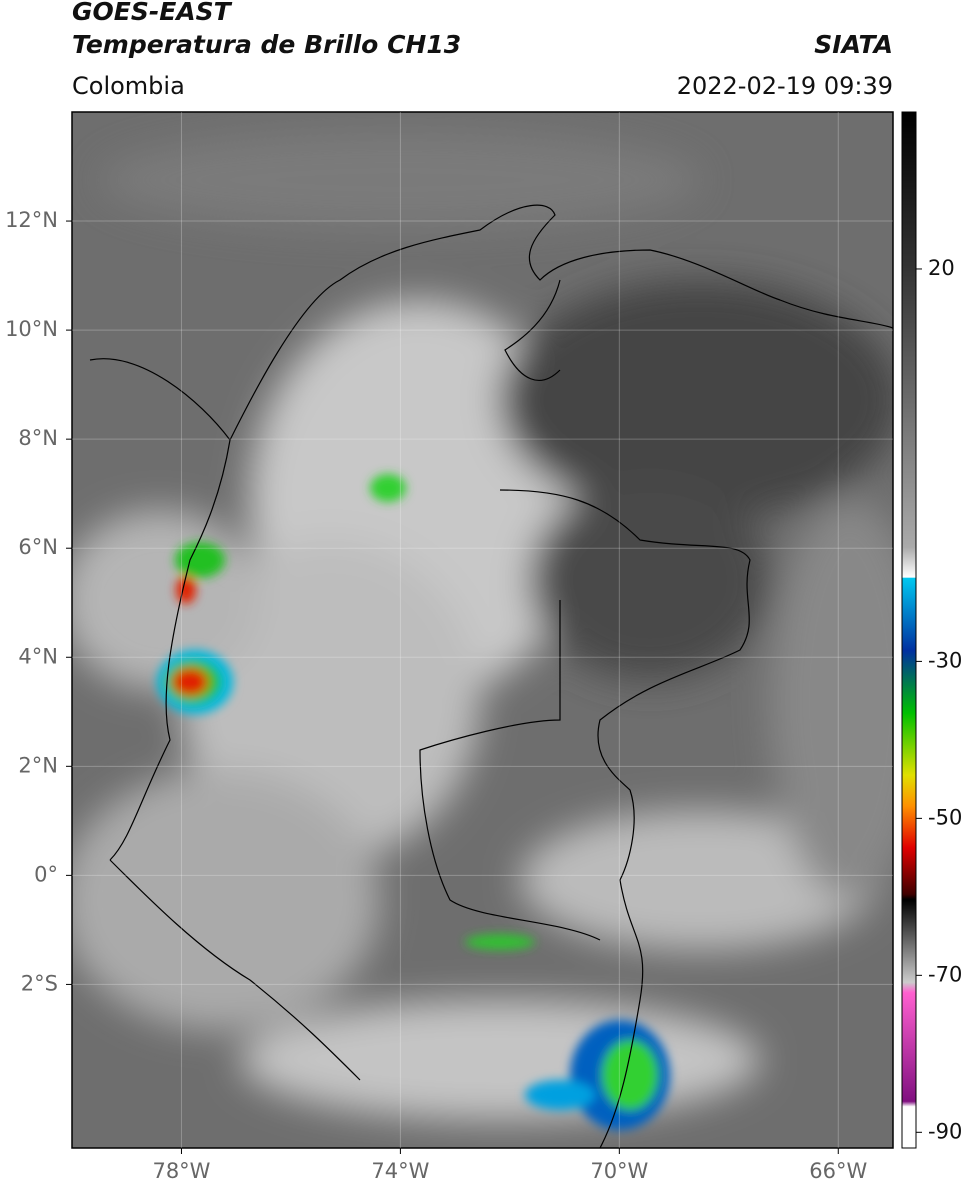  What do you see at coordinates (46, 874) in the screenshot?
I see `y-tick-label: 0°` at bounding box center [46, 874].